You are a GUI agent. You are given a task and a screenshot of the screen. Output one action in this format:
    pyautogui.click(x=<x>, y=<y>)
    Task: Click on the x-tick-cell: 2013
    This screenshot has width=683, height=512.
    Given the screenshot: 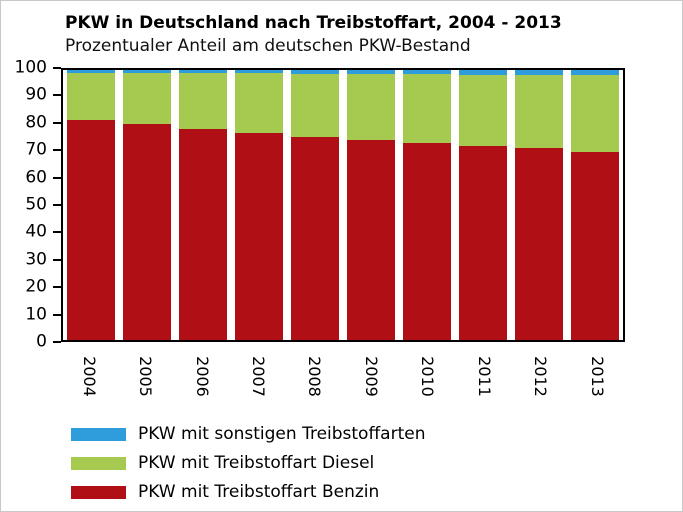 What is the action you would take?
    pyautogui.click(x=597, y=376)
    